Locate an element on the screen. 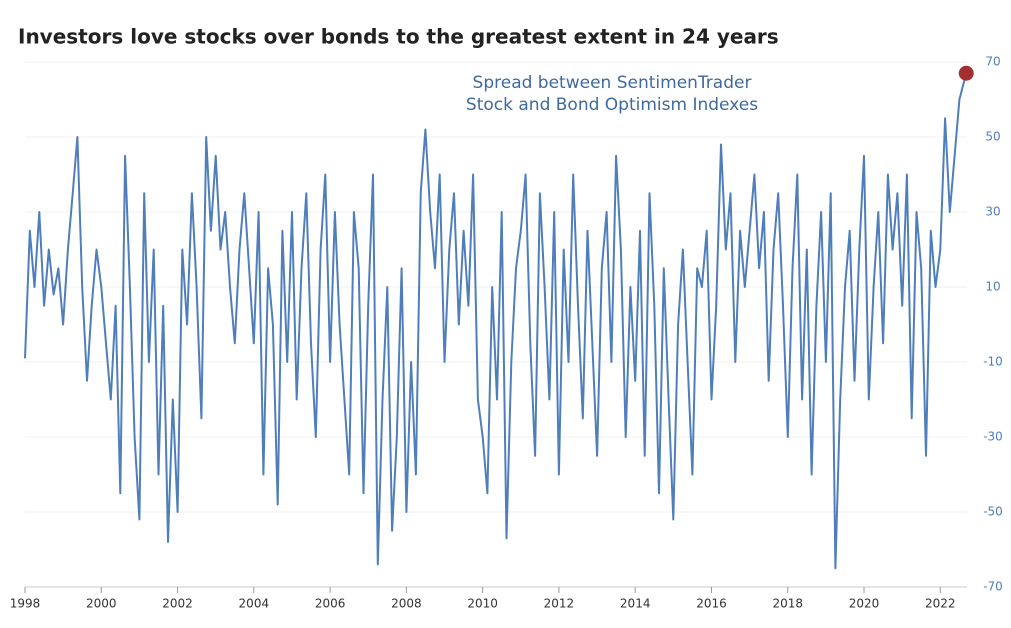  x-tick-label: 2014 is located at coordinates (635, 604).